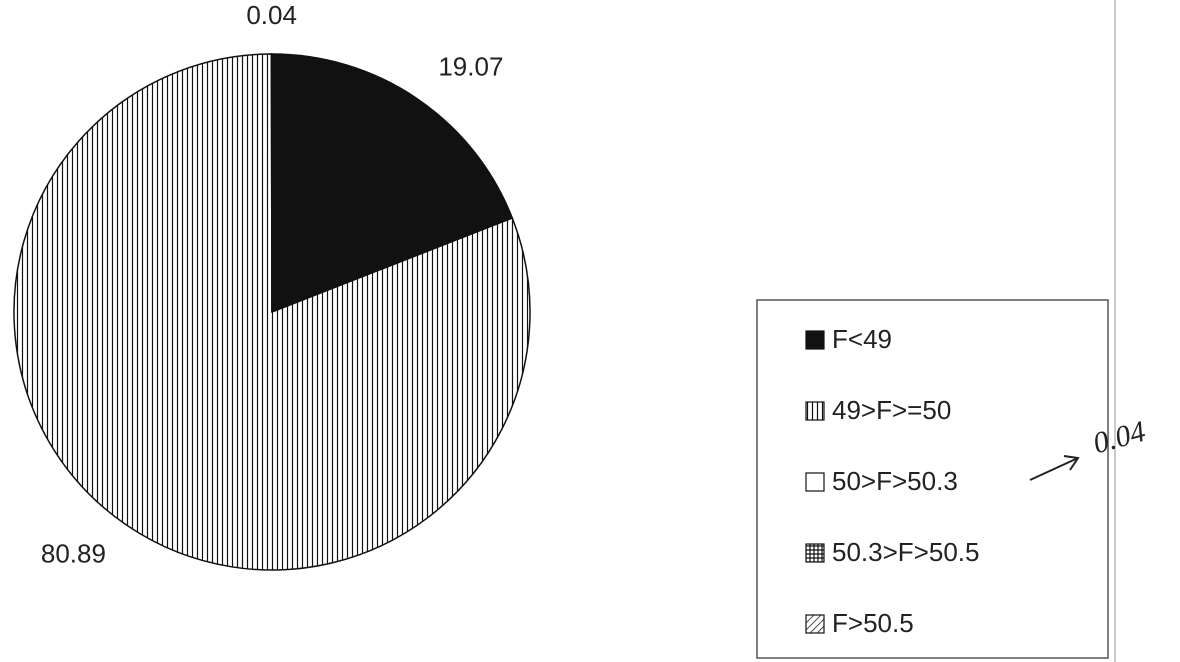  I want to click on annotation-arrow, so click(1054, 468).